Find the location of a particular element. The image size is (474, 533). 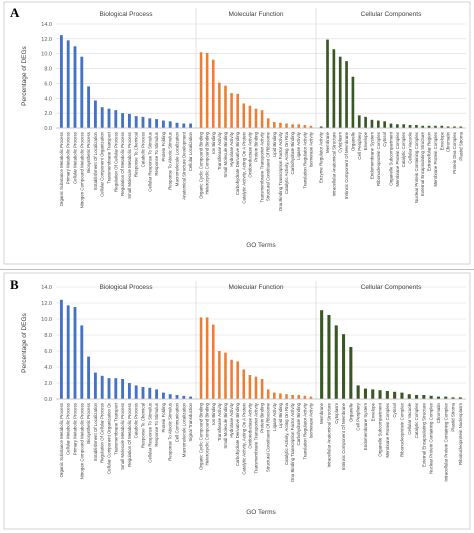

x-tick-label: Intracellular Anatomical Structure is located at coordinates (333, 163).